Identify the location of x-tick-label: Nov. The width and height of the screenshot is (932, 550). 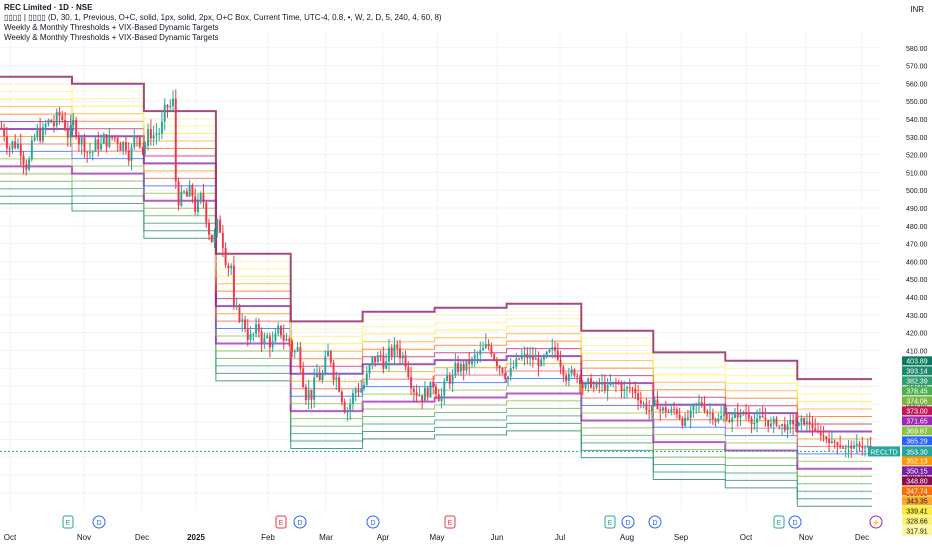
(806, 537).